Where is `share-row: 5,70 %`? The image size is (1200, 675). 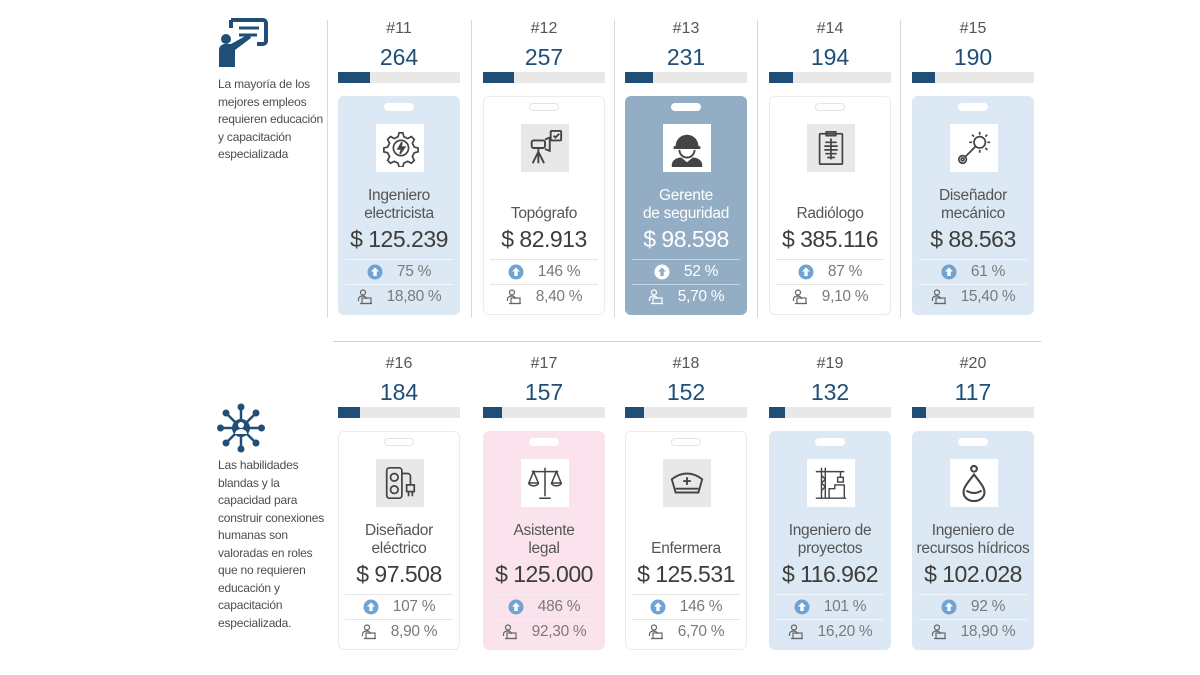 share-row: 5,70 % is located at coordinates (686, 296).